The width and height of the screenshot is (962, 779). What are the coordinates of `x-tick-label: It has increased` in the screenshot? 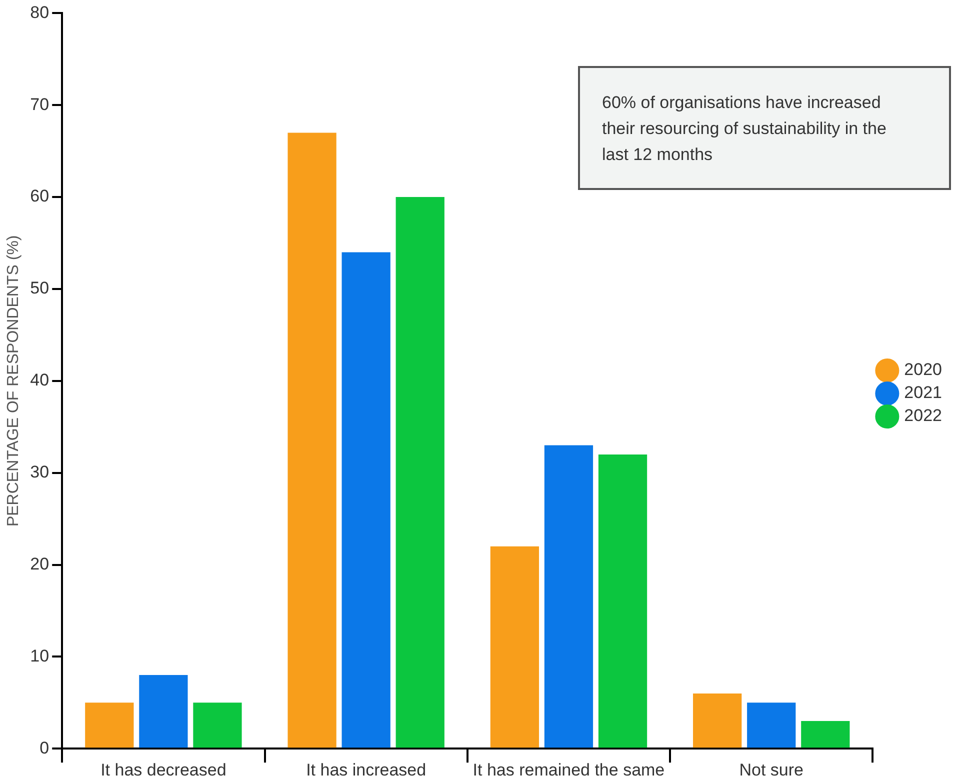 It's located at (366, 769).